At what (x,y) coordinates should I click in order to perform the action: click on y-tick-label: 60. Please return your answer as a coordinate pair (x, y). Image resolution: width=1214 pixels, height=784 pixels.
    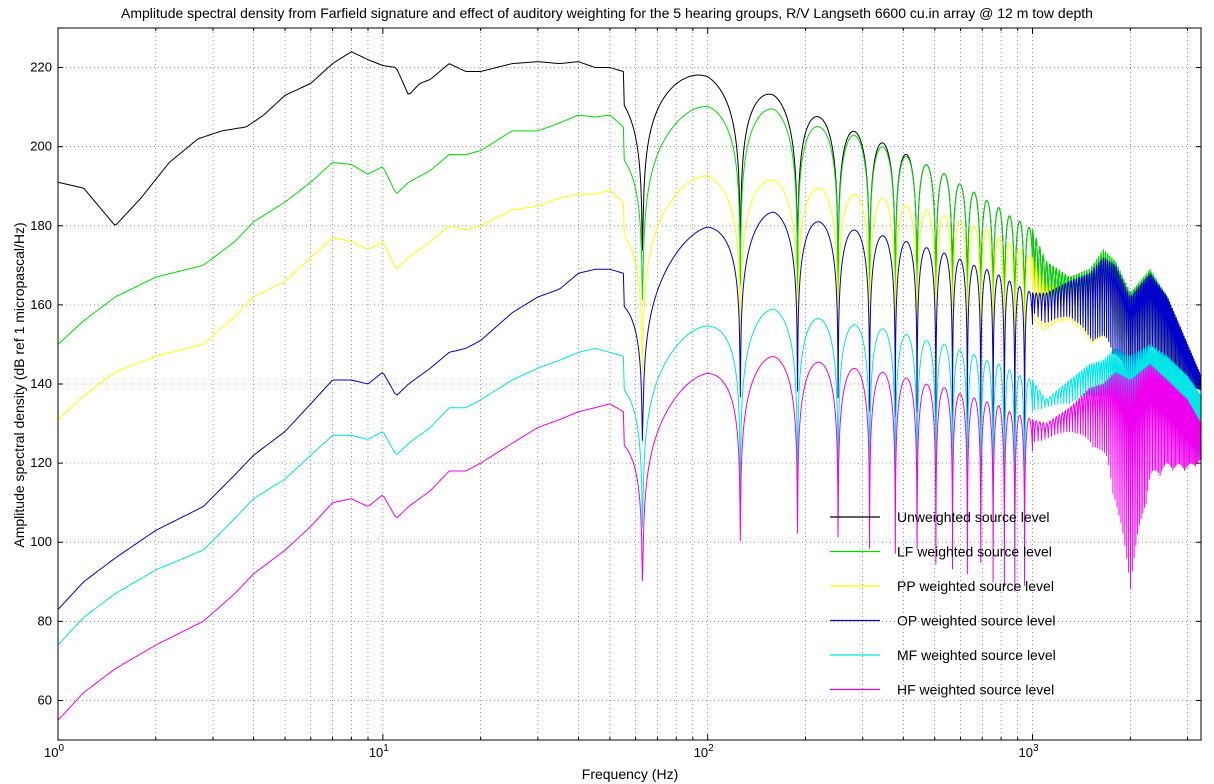
    Looking at the image, I should click on (45, 699).